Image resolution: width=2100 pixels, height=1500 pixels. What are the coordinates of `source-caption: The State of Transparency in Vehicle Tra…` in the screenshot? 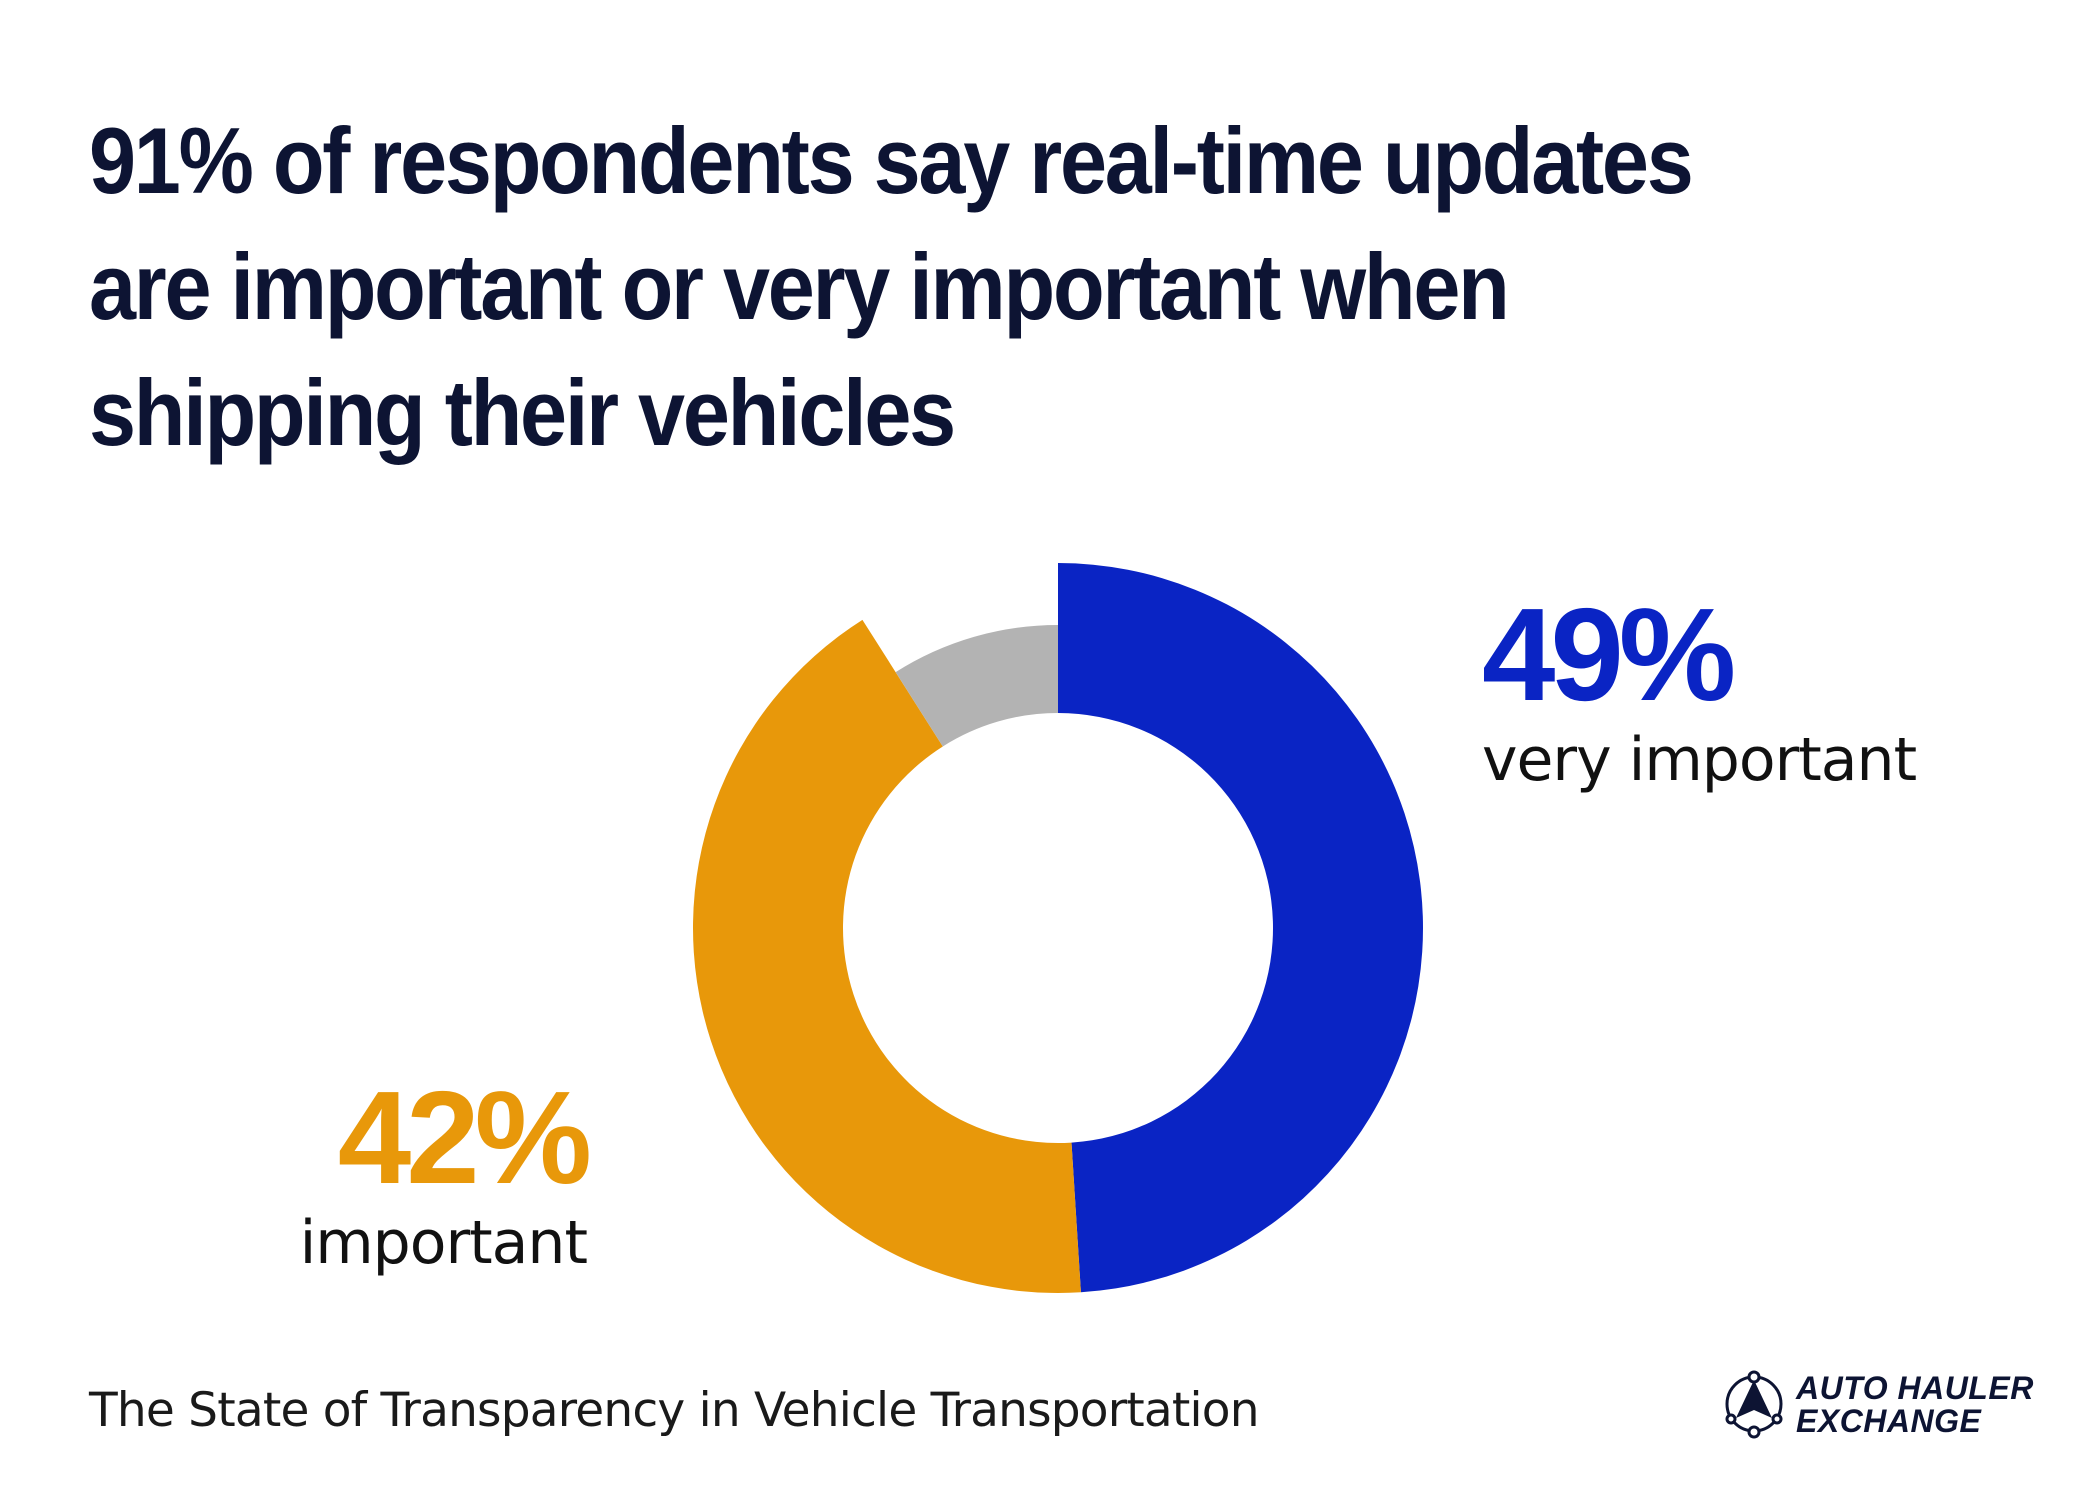 It's located at (674, 1410).